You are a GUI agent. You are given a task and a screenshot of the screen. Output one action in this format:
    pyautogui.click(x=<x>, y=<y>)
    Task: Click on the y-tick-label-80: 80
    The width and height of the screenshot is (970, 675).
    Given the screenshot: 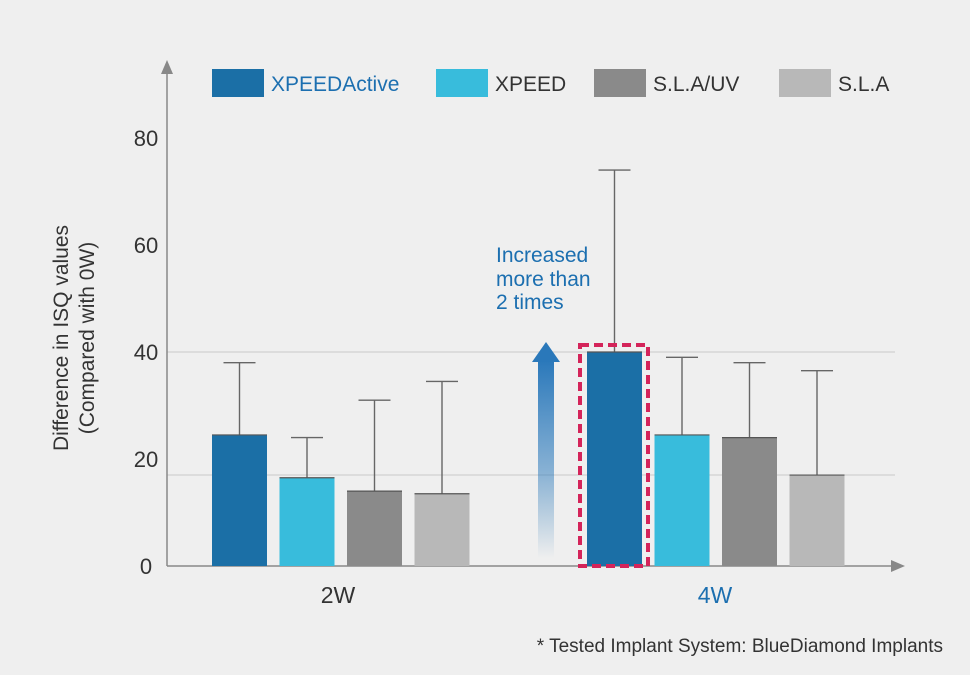 What is the action you would take?
    pyautogui.click(x=146, y=138)
    